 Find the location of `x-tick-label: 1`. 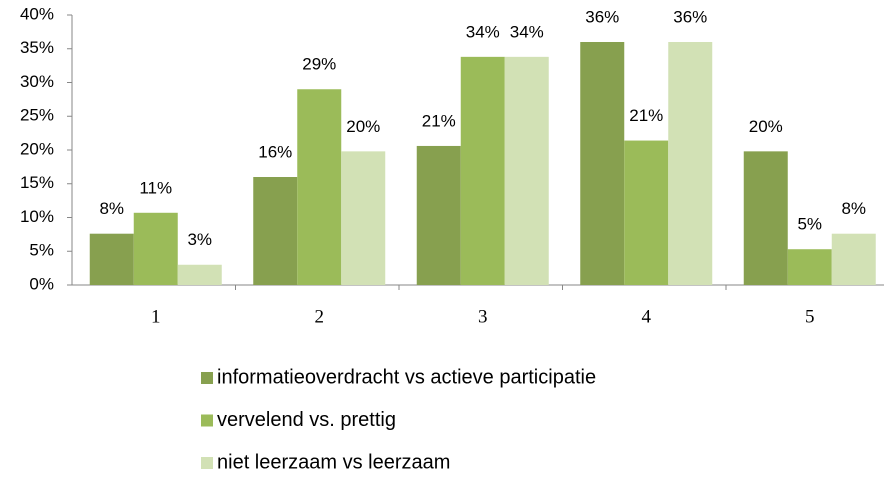

x-tick-label: 1 is located at coordinates (156, 316).